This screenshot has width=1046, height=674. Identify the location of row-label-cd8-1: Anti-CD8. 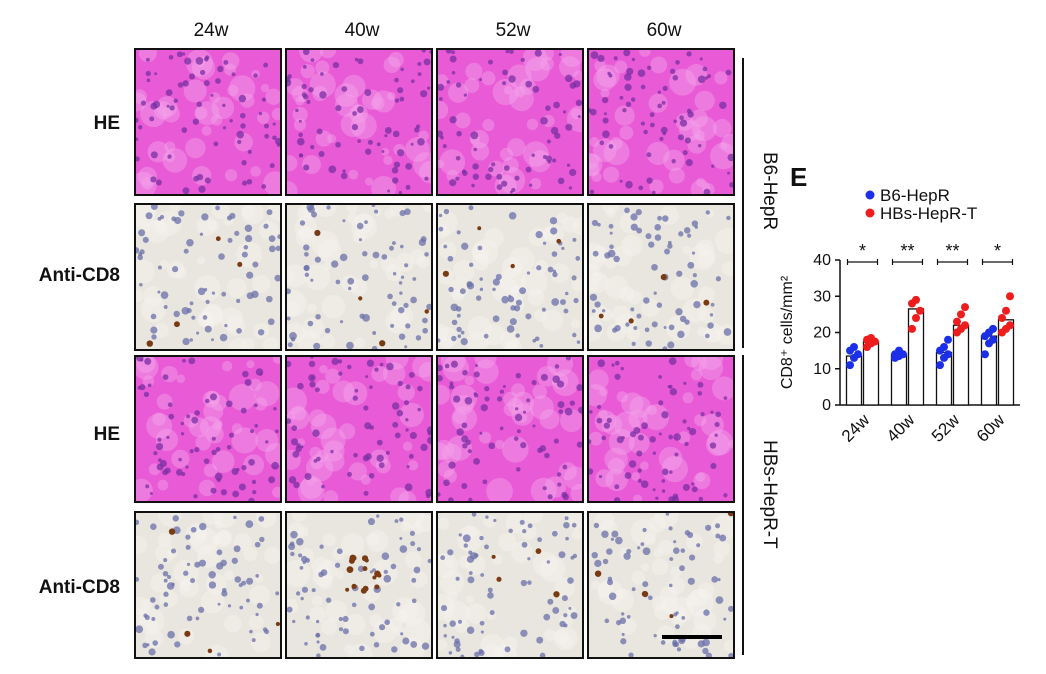
(65, 276).